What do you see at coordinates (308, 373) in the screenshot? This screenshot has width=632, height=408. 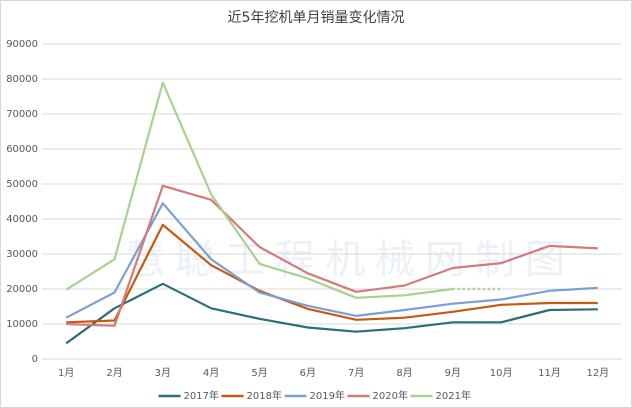 I see `x-tick-label: 6月` at bounding box center [308, 373].